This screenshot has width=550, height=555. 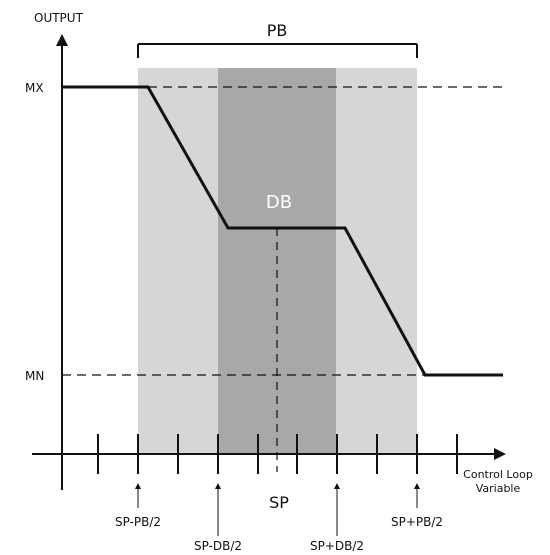 What do you see at coordinates (498, 474) in the screenshot?
I see `x-axis-title-line1: Control Loop` at bounding box center [498, 474].